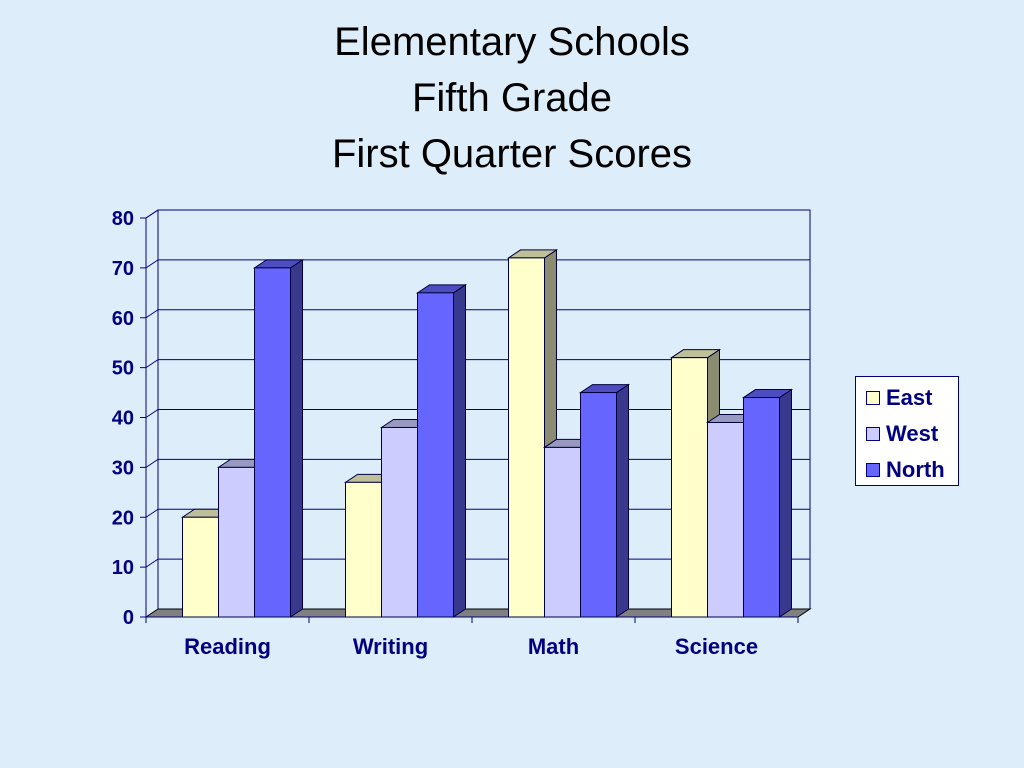  Describe the element at coordinates (123, 468) in the screenshot. I see `y-tick-label: 30` at that location.